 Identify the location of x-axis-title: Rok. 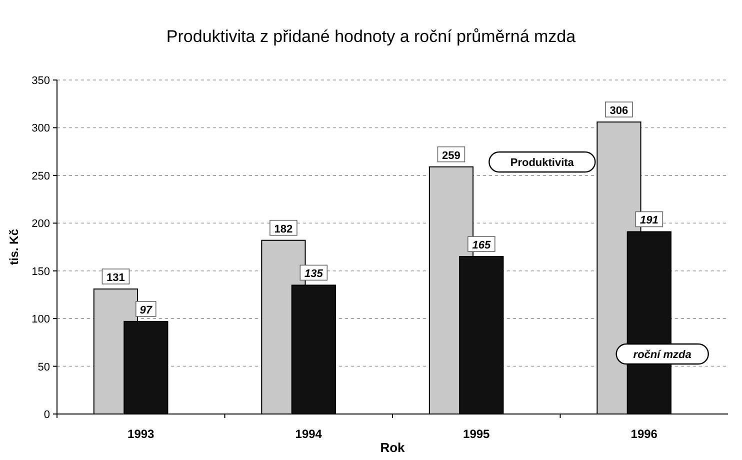
(393, 447).